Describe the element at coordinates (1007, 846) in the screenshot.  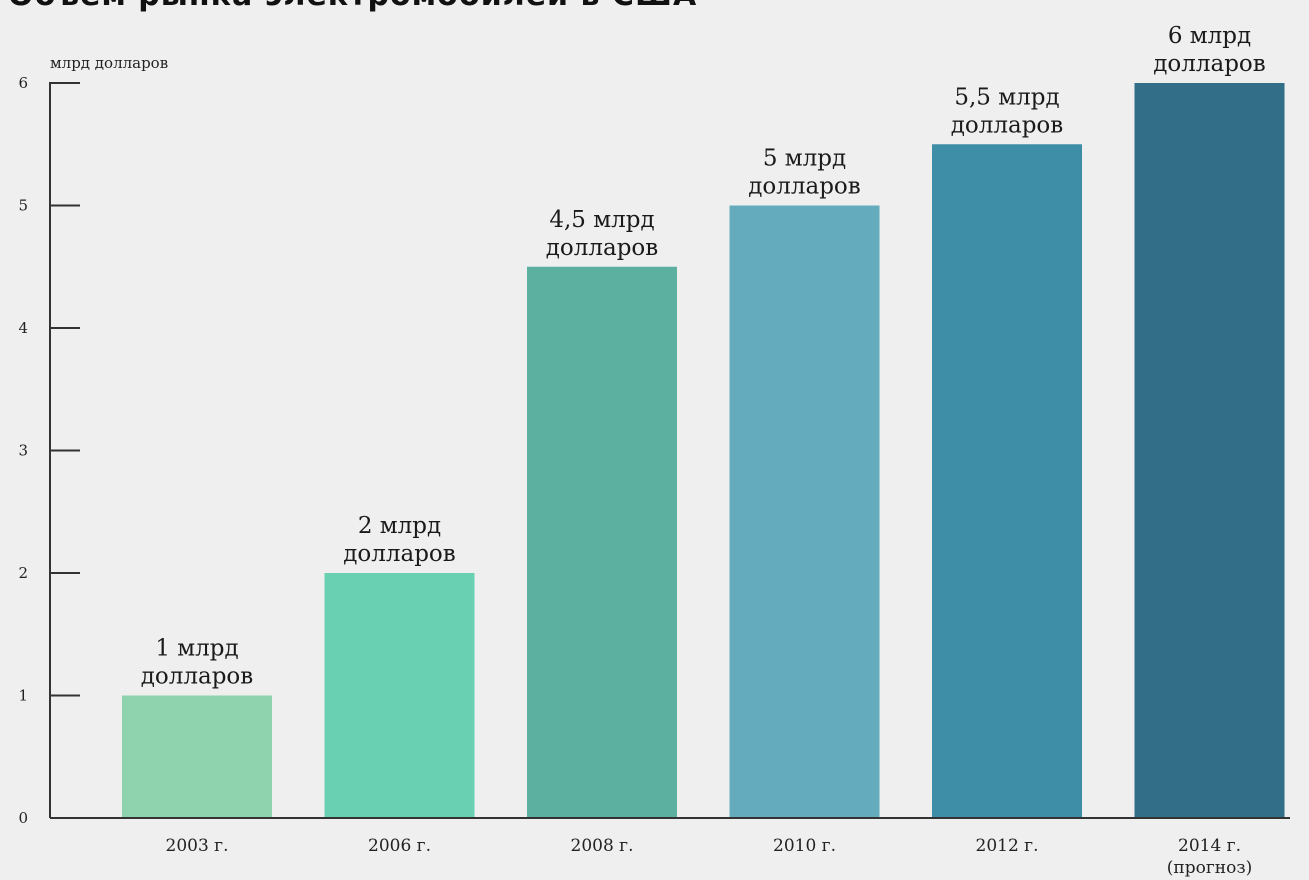
I see `x-category-label: 2012 г.` at that location.